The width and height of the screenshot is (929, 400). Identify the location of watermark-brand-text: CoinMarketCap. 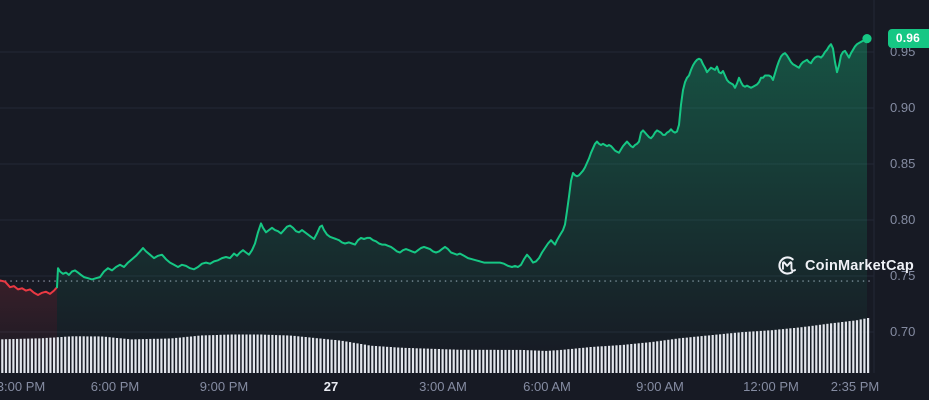
(859, 265).